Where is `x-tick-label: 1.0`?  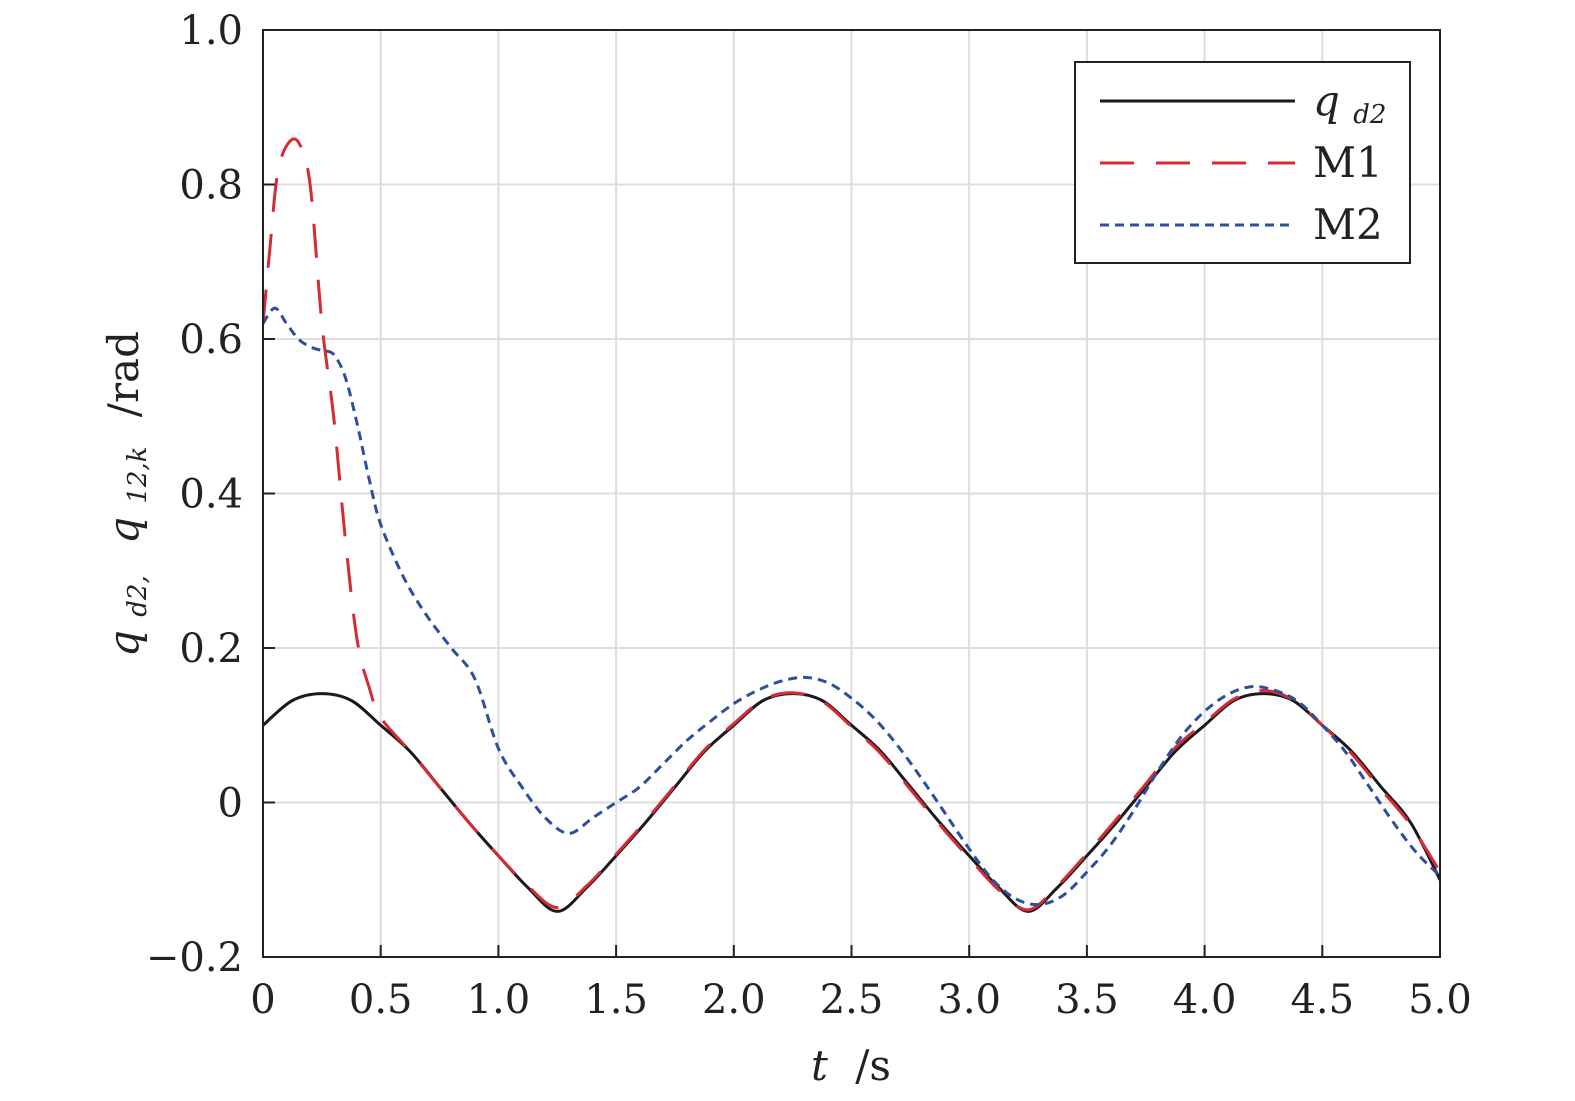 x-tick-label: 1.0 is located at coordinates (499, 1000).